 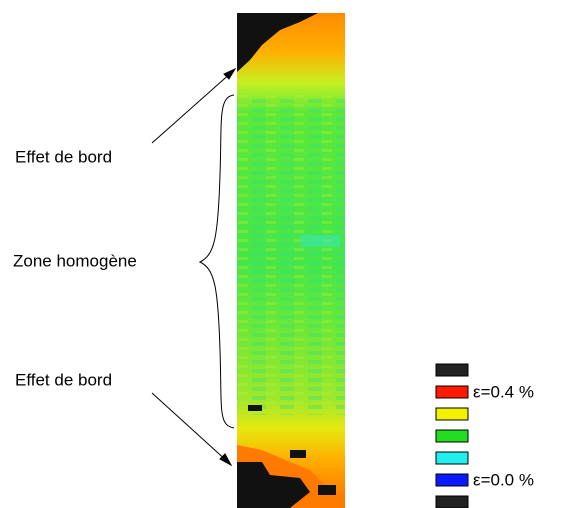 I want to click on annotations, so click(x=194, y=267).